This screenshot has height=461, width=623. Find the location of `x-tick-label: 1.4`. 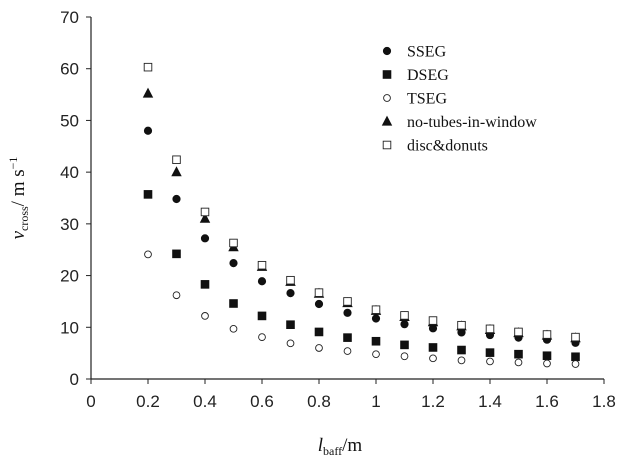

x-tick-label: 1.4 is located at coordinates (490, 401).